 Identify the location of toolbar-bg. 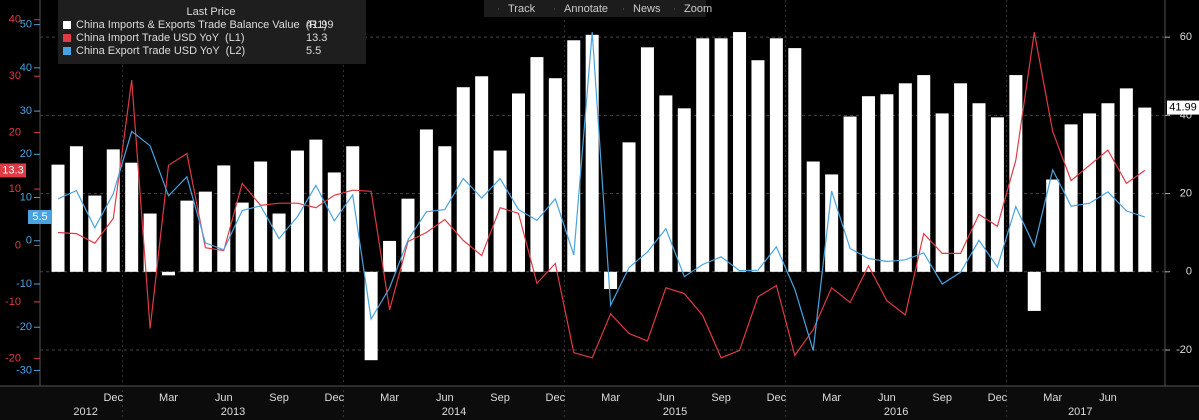
(595, 8).